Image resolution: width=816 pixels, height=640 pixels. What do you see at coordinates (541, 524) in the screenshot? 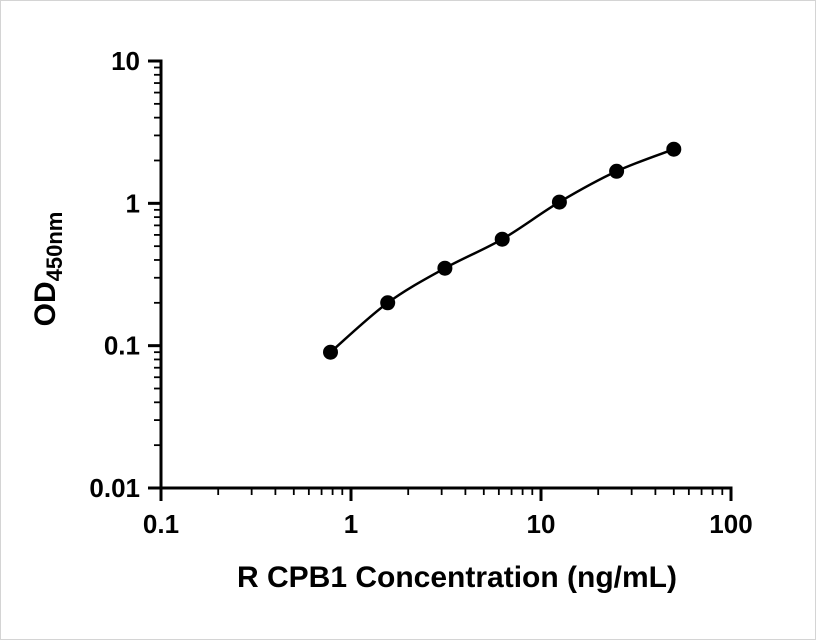
I see `x-tick-label: 10` at bounding box center [541, 524].